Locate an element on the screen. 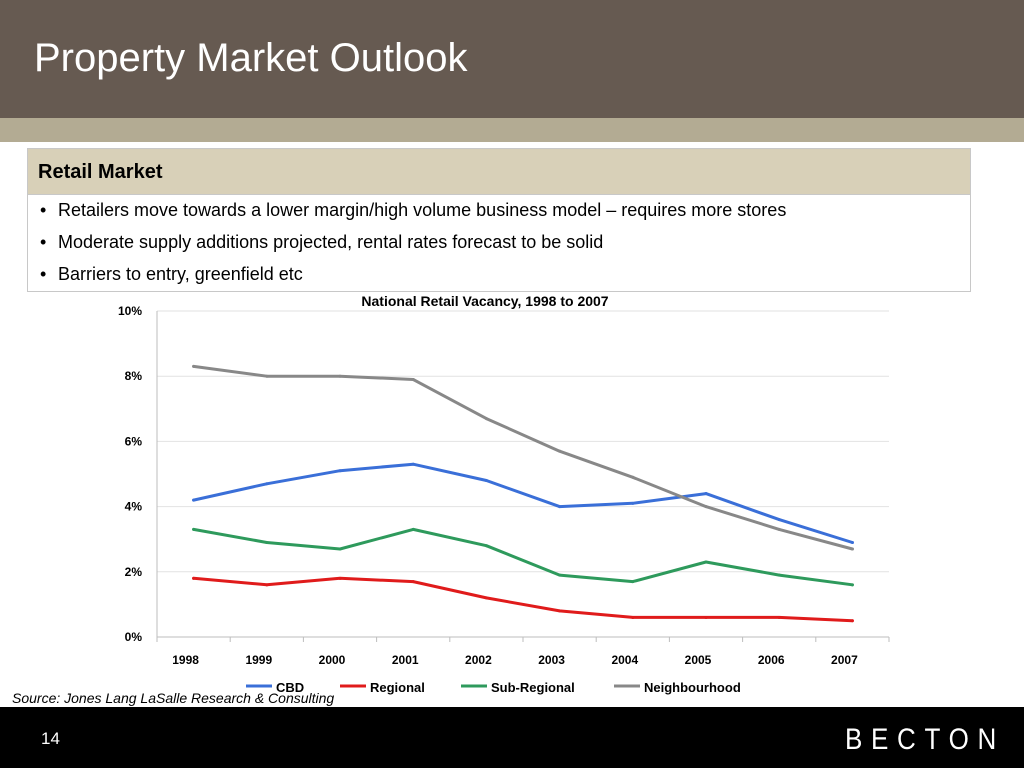 The width and height of the screenshot is (1024, 768). page-number: 14 is located at coordinates (50, 738).